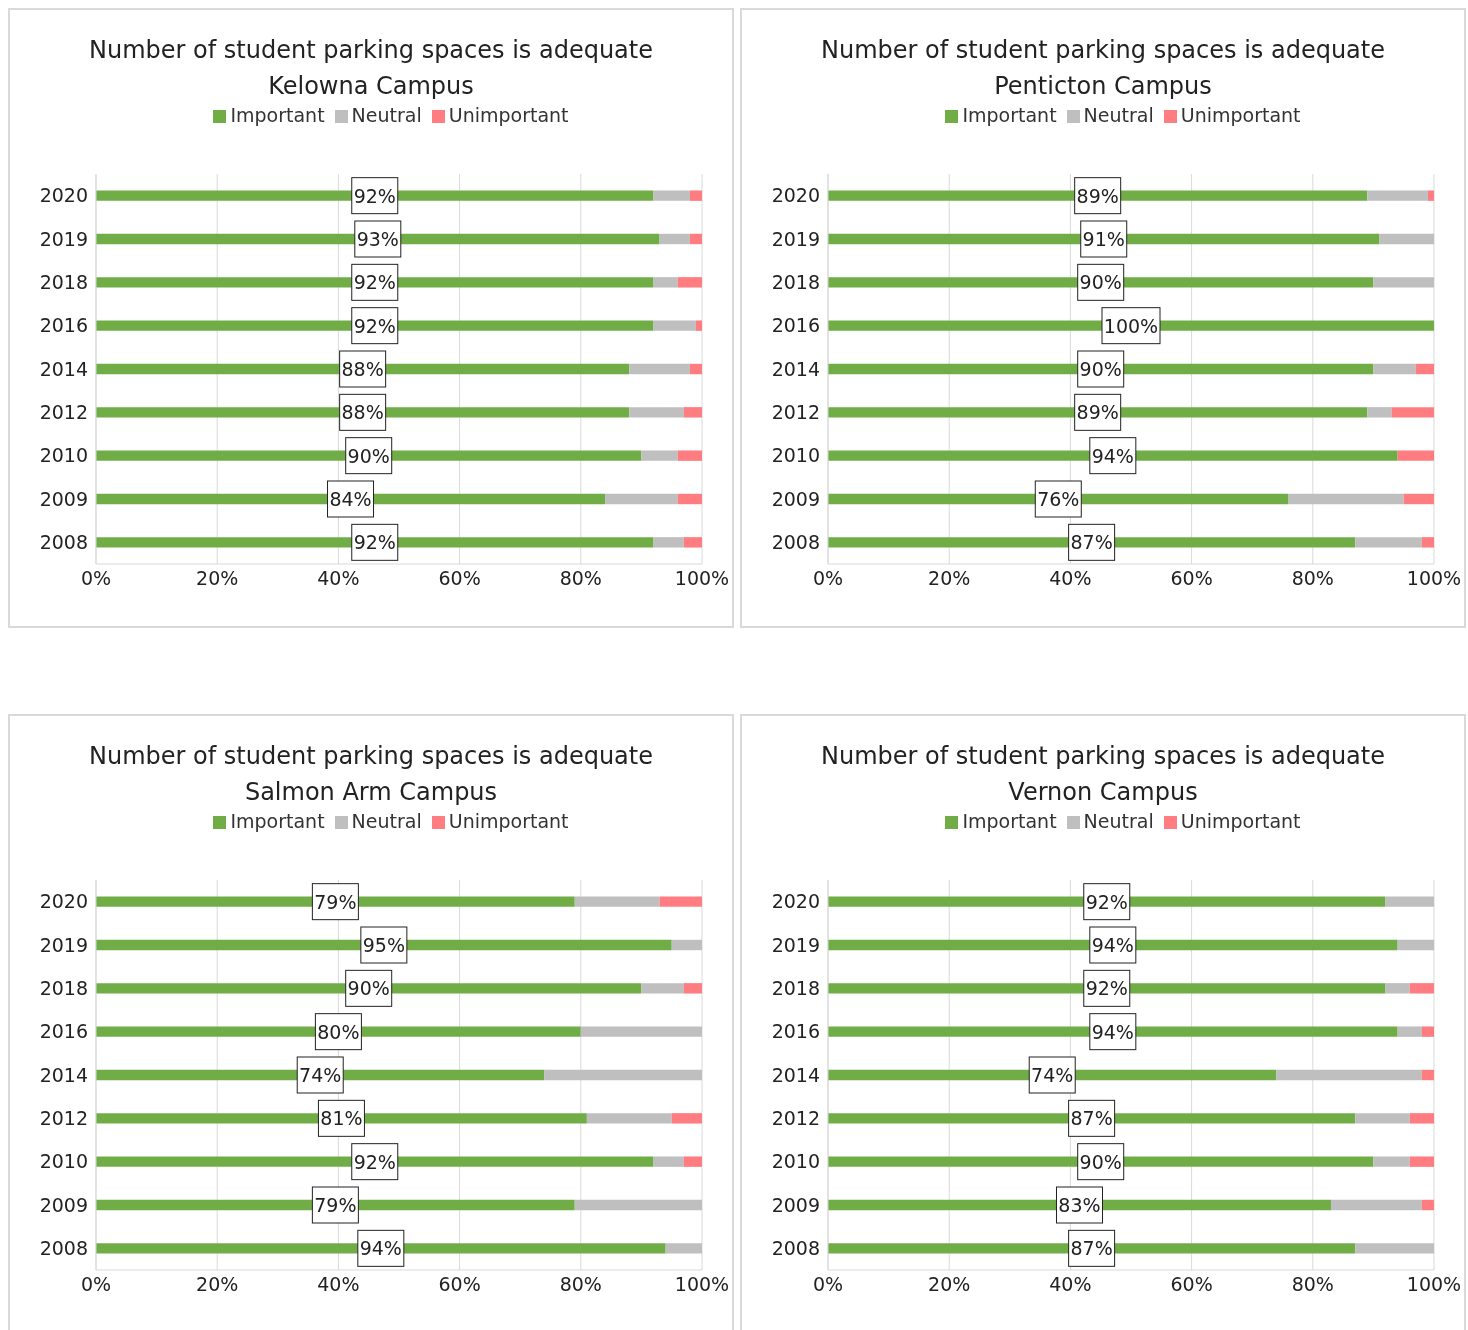 The image size is (1468, 1330). I want to click on data-label: 87%, so click(1091, 542).